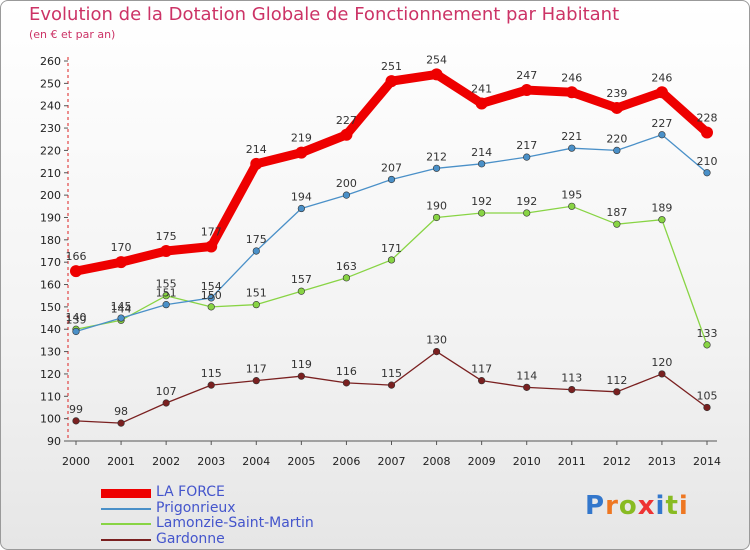 This screenshot has width=750, height=550. What do you see at coordinates (662, 461) in the screenshot?
I see `x-tick-label: 2013` at bounding box center [662, 461].